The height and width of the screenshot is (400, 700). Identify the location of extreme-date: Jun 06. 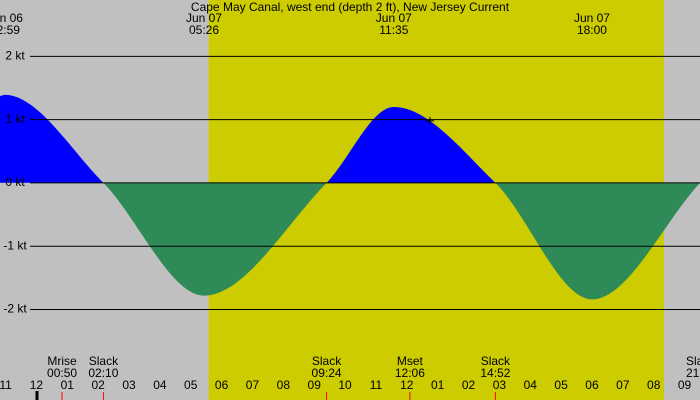
(11, 18).